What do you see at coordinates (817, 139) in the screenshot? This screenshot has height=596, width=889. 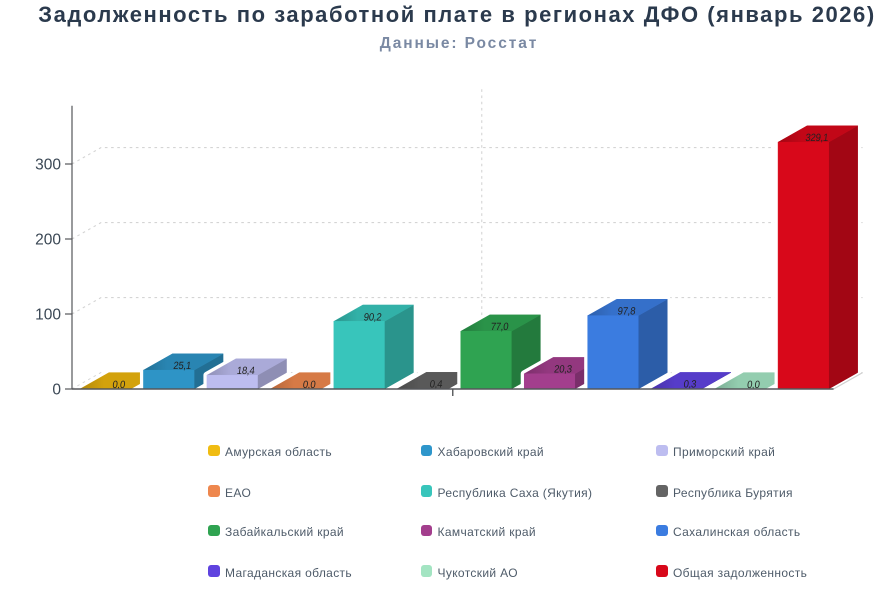 I see `svg-text: 329,1` at bounding box center [817, 139].